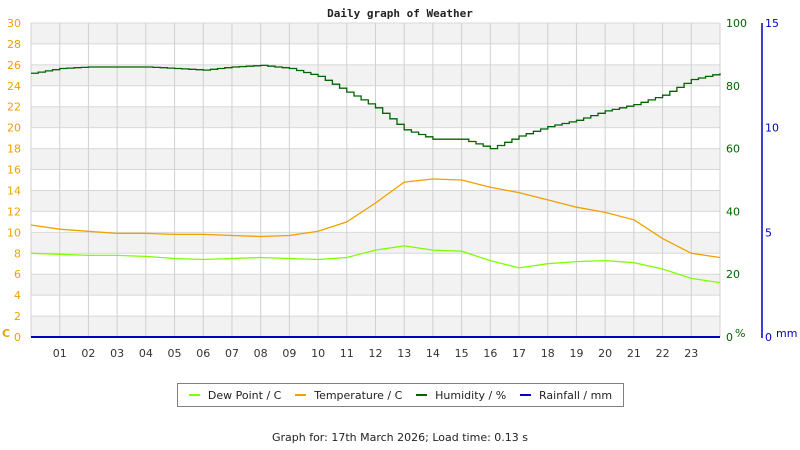 This screenshot has height=450, width=800. I want to click on humidity-axis-ticks: 0 20 40 60 80 100, so click(736, 180).